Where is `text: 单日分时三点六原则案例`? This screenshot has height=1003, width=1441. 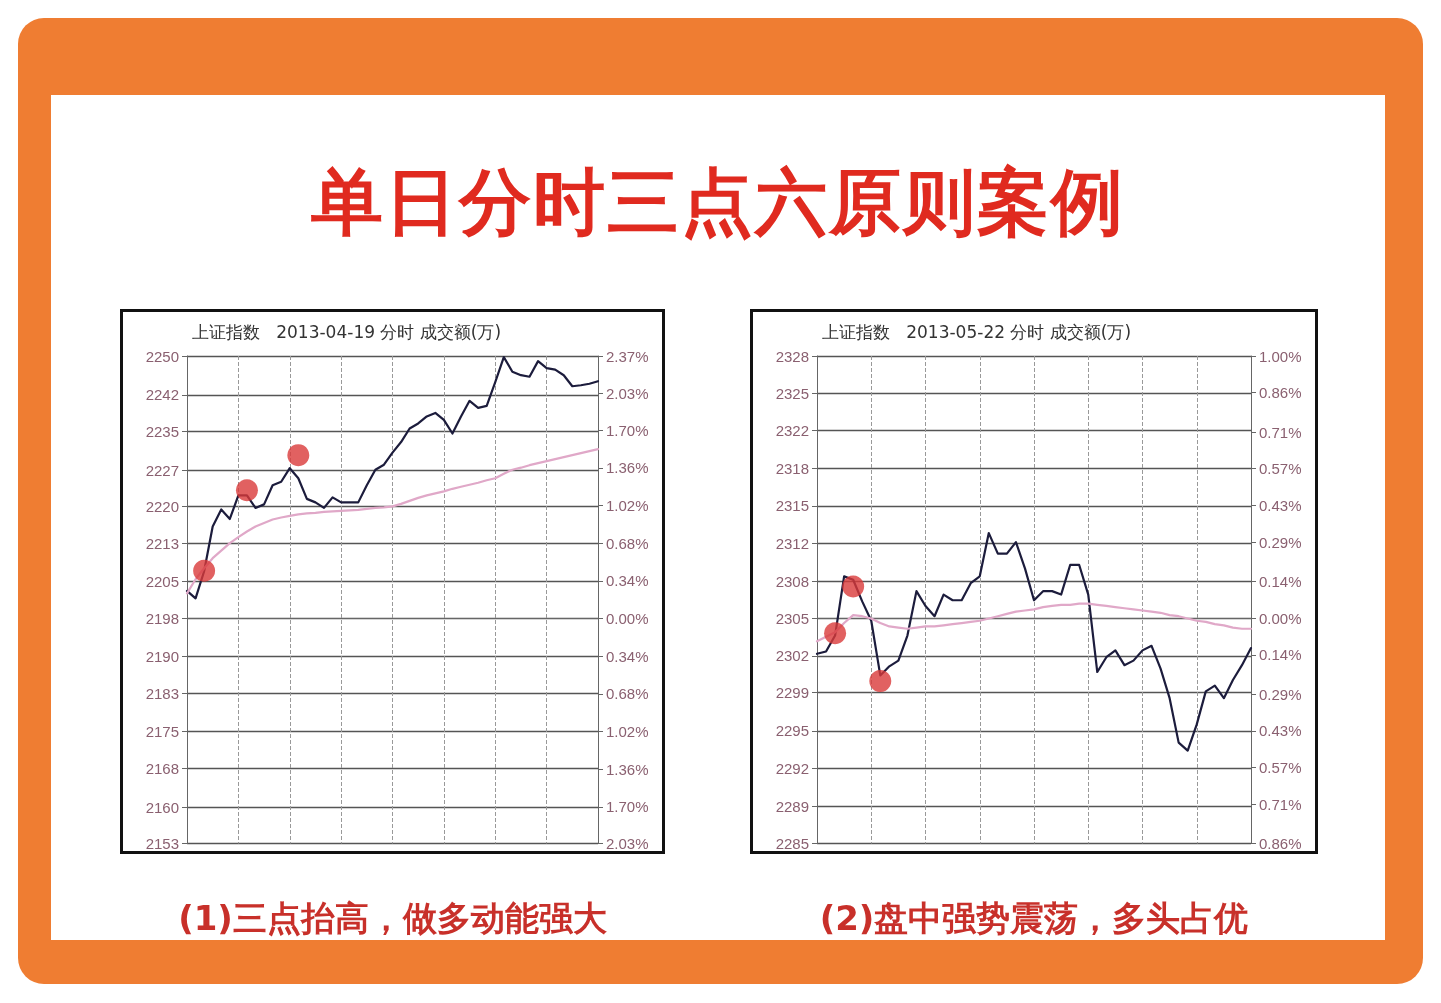 text: 单日分时三点六原则案例 is located at coordinates (718, 202).